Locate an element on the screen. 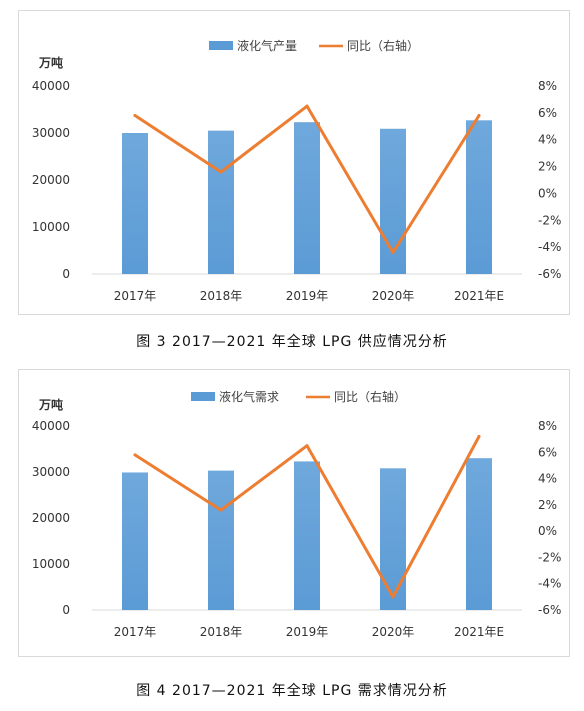 This screenshot has height=711, width=584. legend-bar-label: 液化气产量 is located at coordinates (267, 45).